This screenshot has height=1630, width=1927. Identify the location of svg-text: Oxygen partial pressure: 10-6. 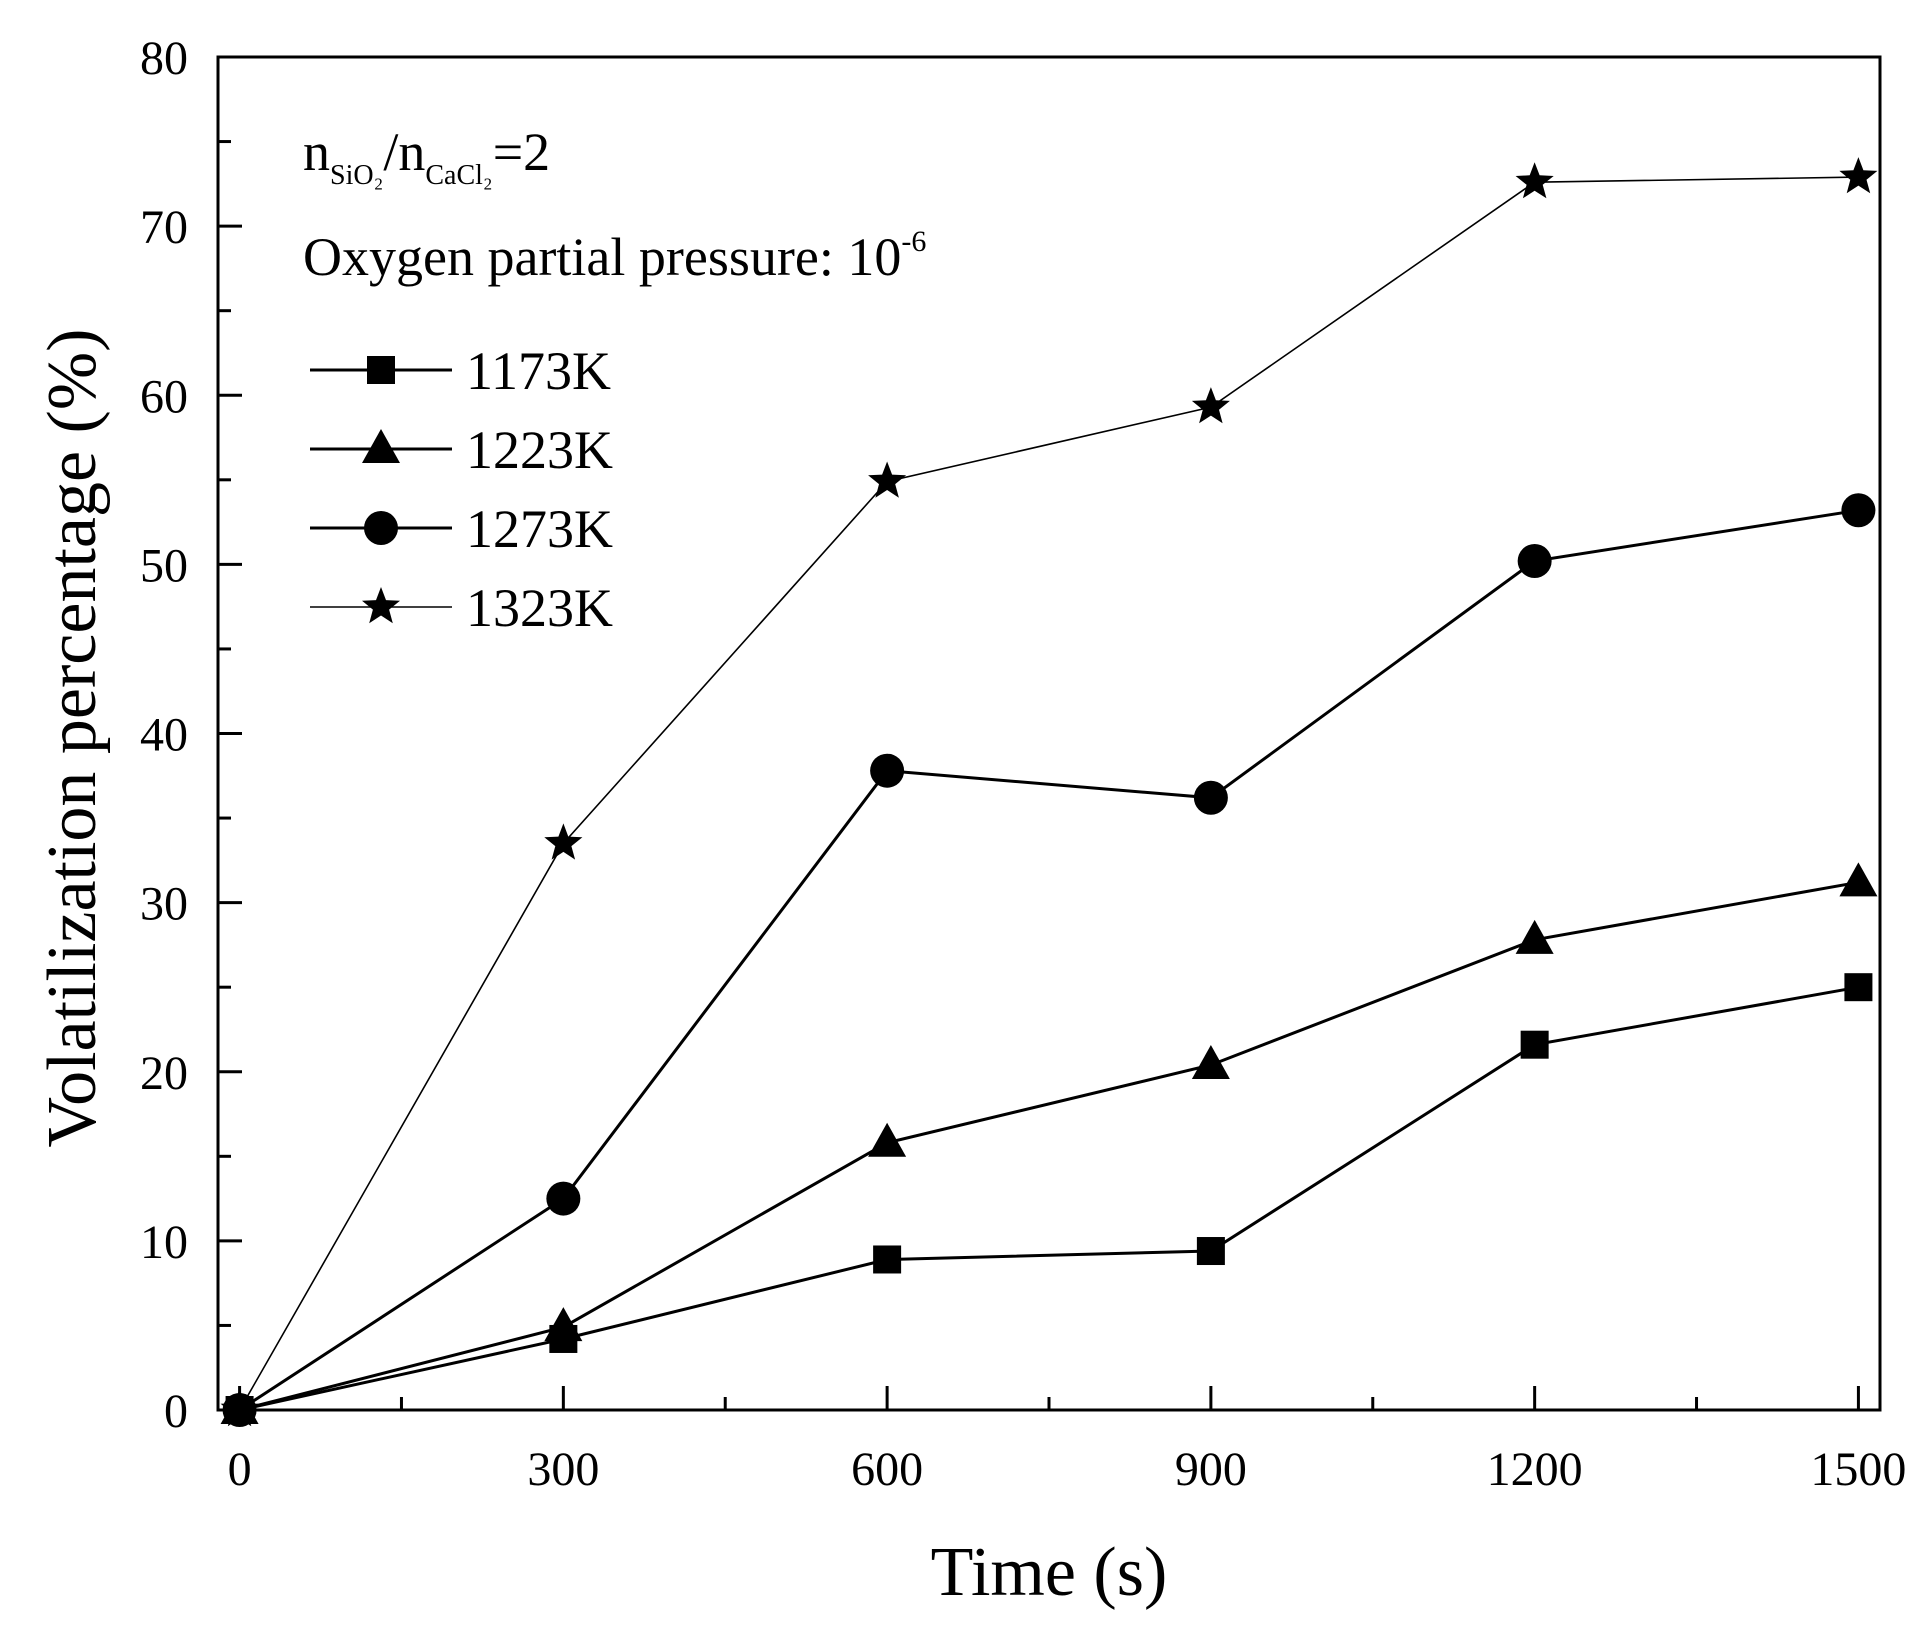
(614, 256).